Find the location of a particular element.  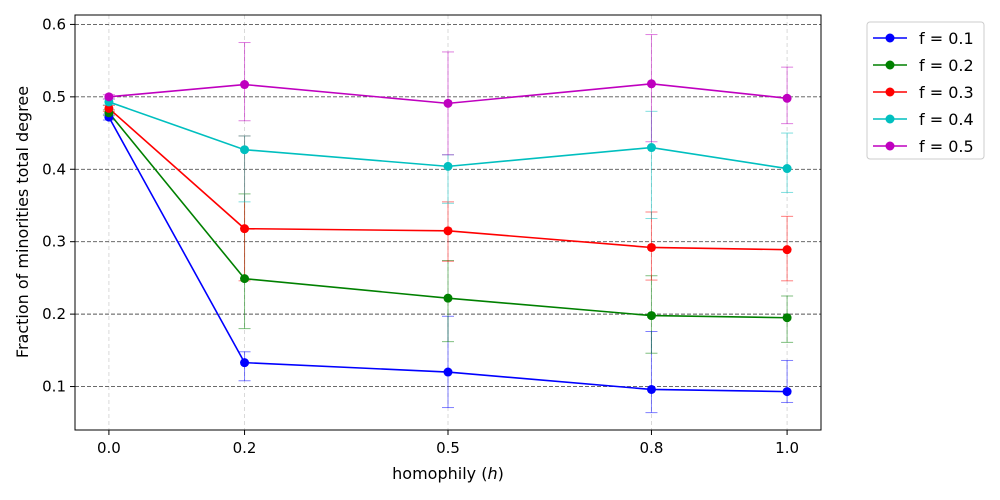

x-axis-label-prefix: homophily ( is located at coordinates (439, 473).